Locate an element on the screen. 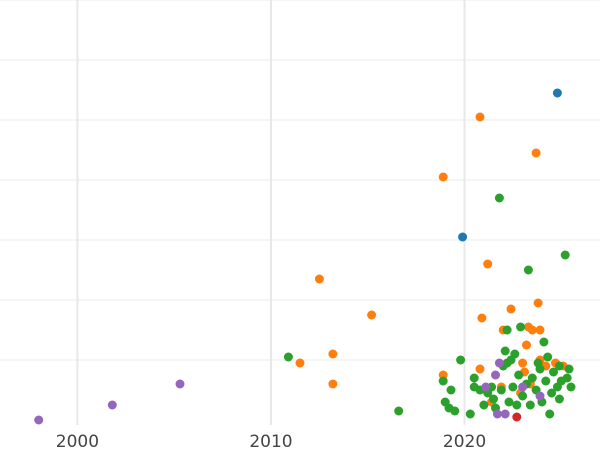 This screenshot has height=450, width=600. x-tick-labels: 2000 2010 2020 is located at coordinates (271, 441).